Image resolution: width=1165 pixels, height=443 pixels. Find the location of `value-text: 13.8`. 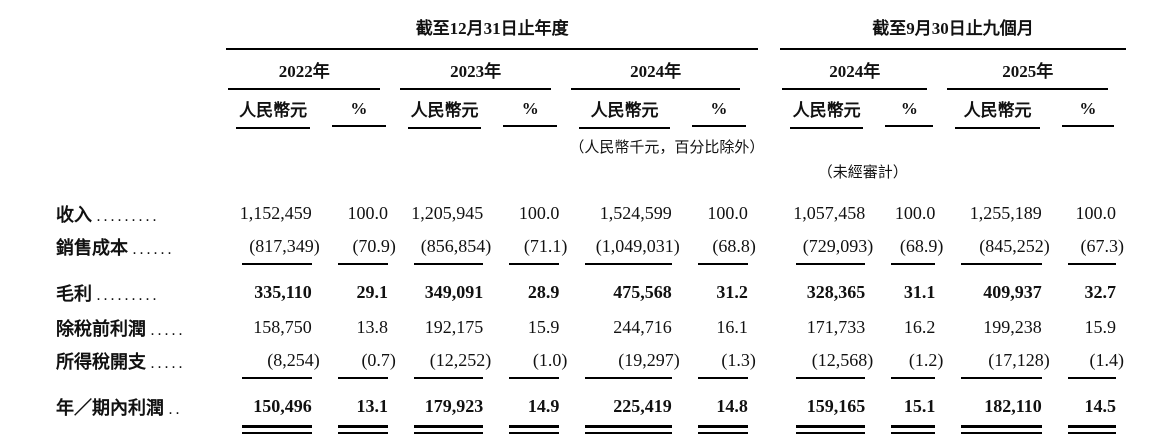

value-text: 13.8 is located at coordinates (372, 327).